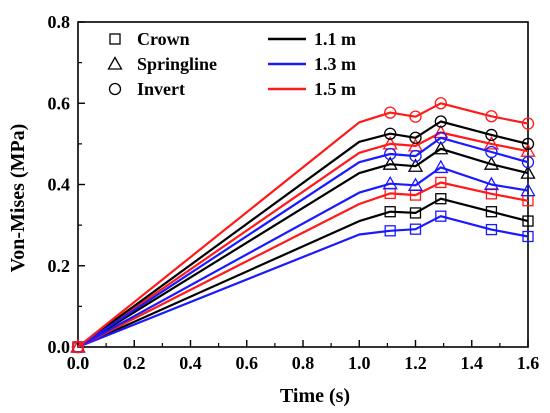  I want to click on legend-label: 1.1 m, so click(335, 39).